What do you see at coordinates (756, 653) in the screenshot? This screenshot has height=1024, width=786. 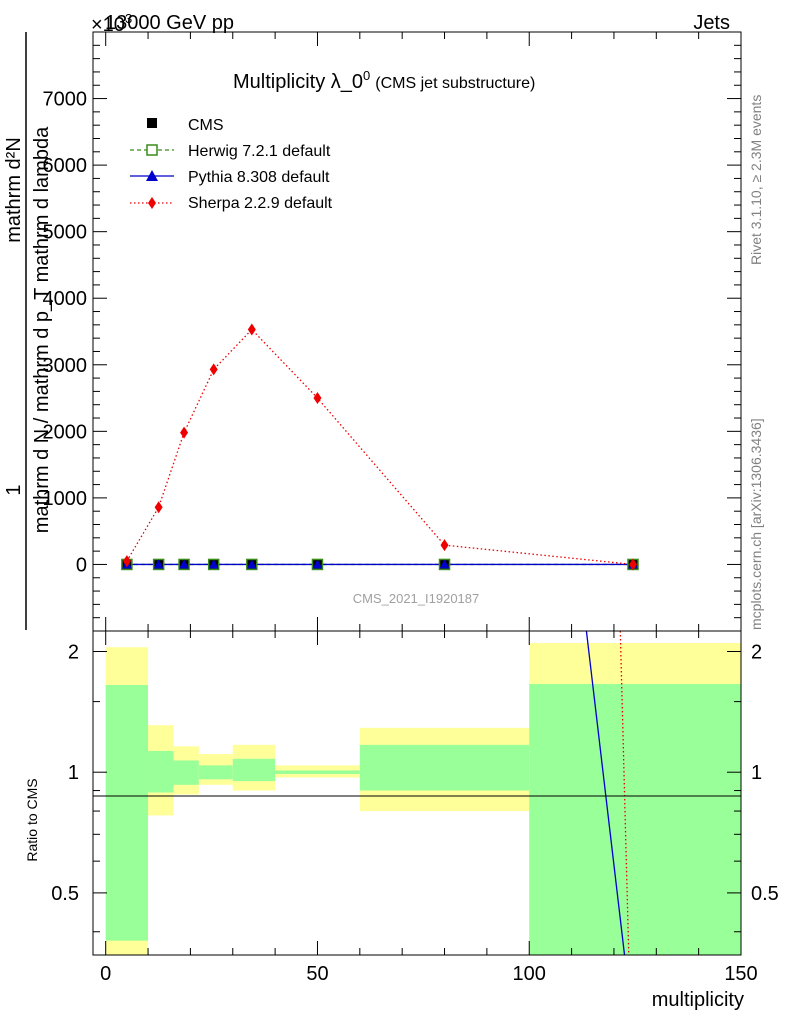 I see `ratio-y-tick-label-right: 2` at bounding box center [756, 653].